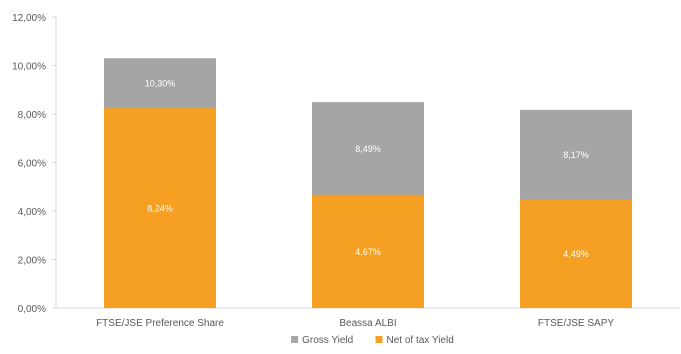  I want to click on y-tick-label: 12,00%, so click(29, 18).